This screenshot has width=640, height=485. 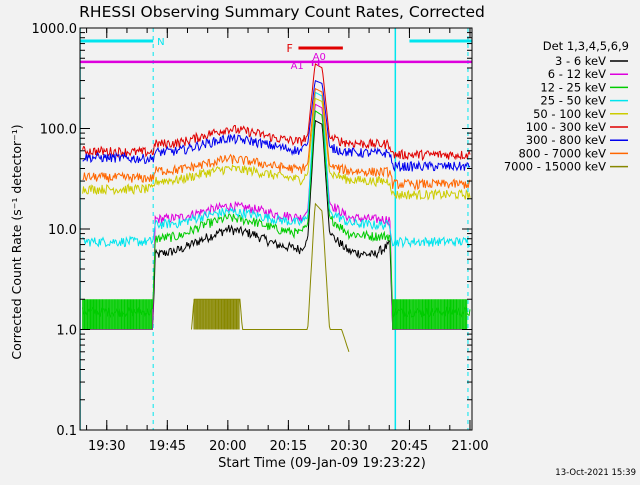 I want to click on y-tick-label: 10.0, so click(x=62, y=230).